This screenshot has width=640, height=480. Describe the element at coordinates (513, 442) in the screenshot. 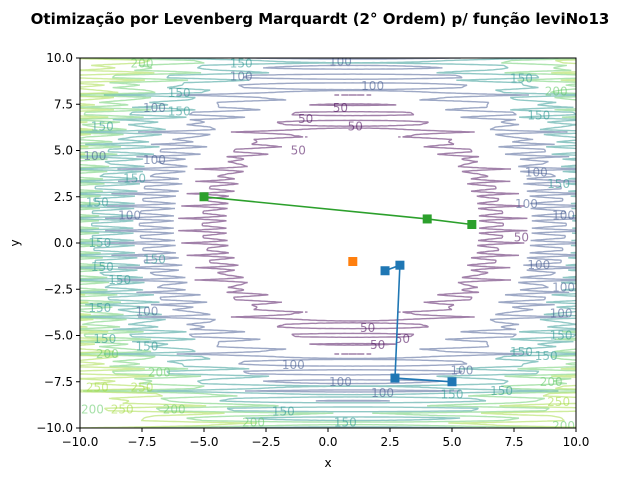

I see `x-tick-label: 7.5` at that location.